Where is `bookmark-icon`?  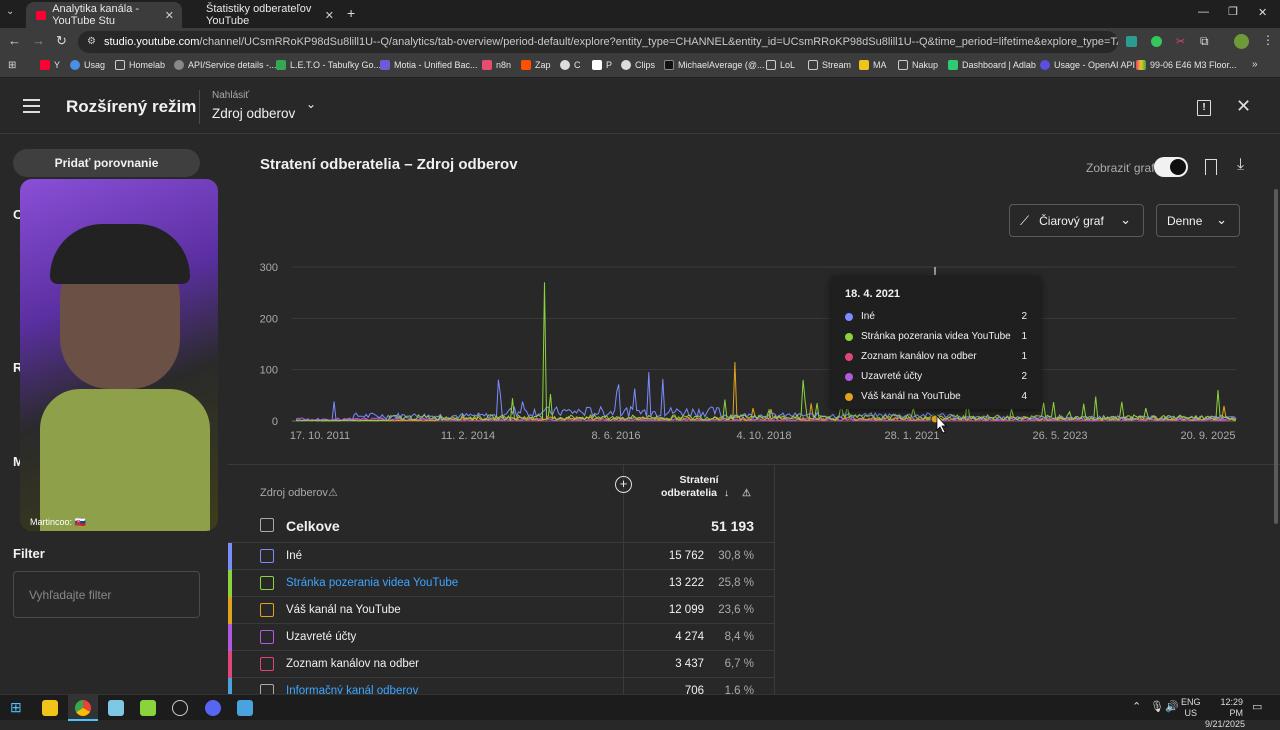
bookmark-icon is located at coordinates (1211, 167).